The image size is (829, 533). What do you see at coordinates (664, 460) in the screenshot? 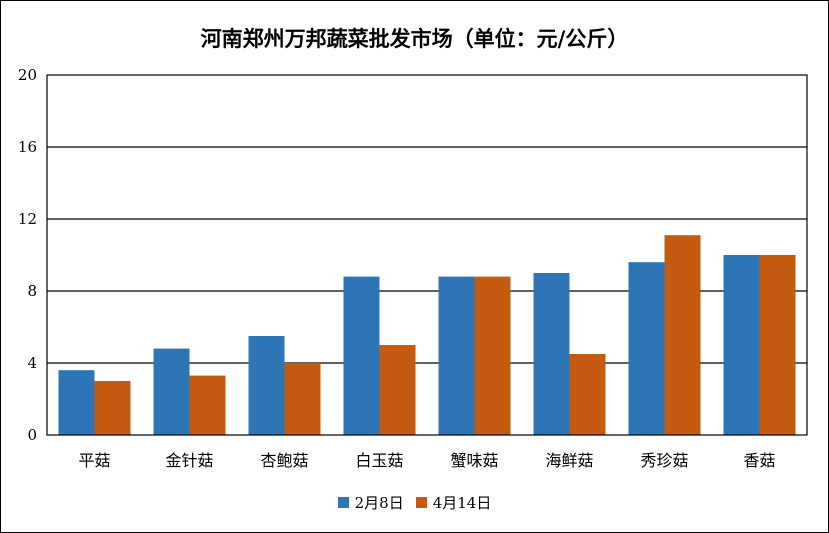
I see `x-category-label: 秀珍菇` at bounding box center [664, 460].